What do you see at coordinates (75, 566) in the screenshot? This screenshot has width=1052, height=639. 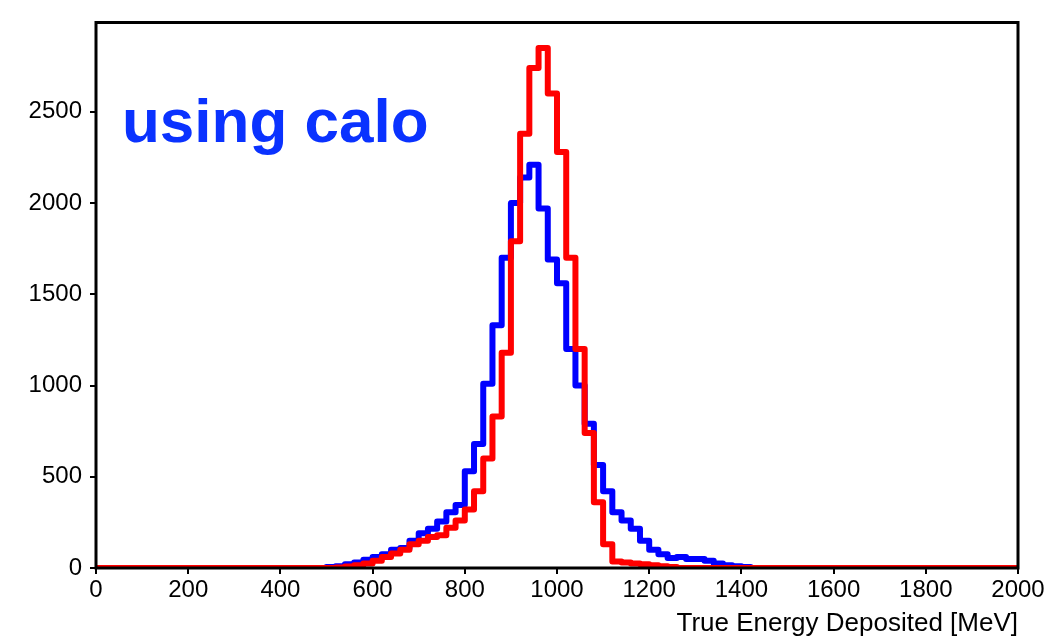 I see `y-tick-label: 0` at bounding box center [75, 566].